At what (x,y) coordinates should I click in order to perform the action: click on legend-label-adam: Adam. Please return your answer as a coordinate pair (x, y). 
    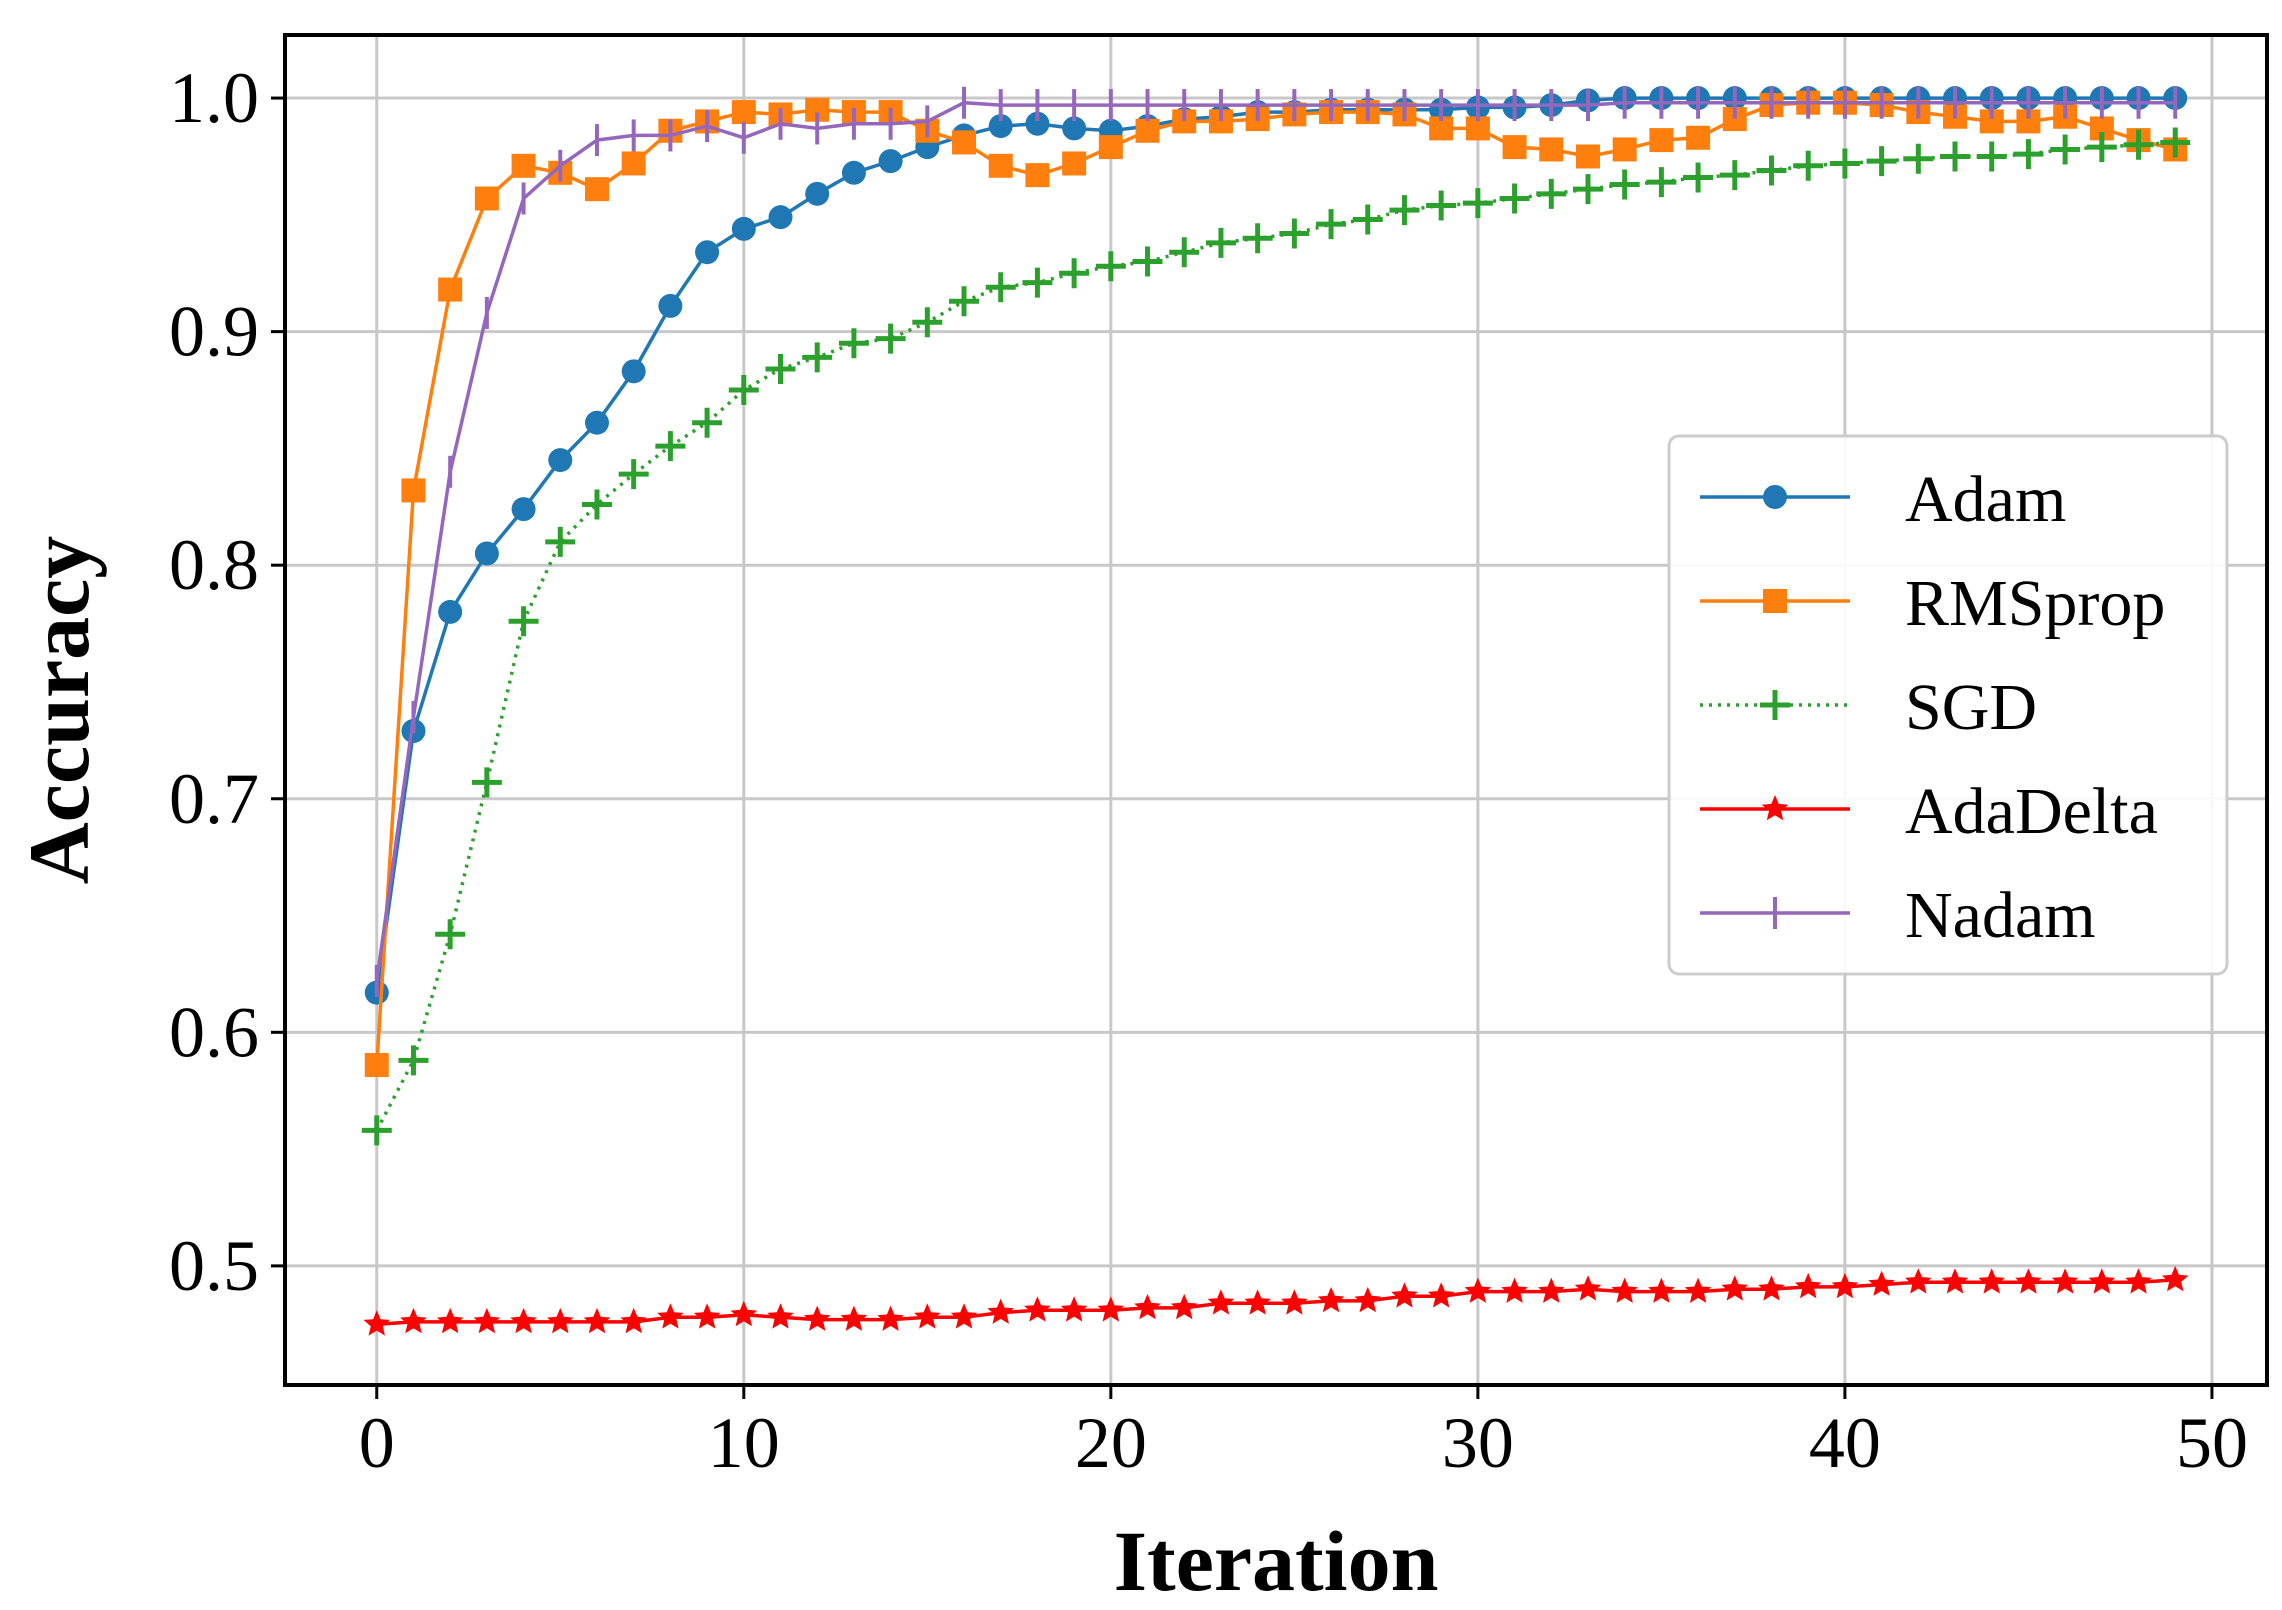
    Looking at the image, I should click on (1985, 499).